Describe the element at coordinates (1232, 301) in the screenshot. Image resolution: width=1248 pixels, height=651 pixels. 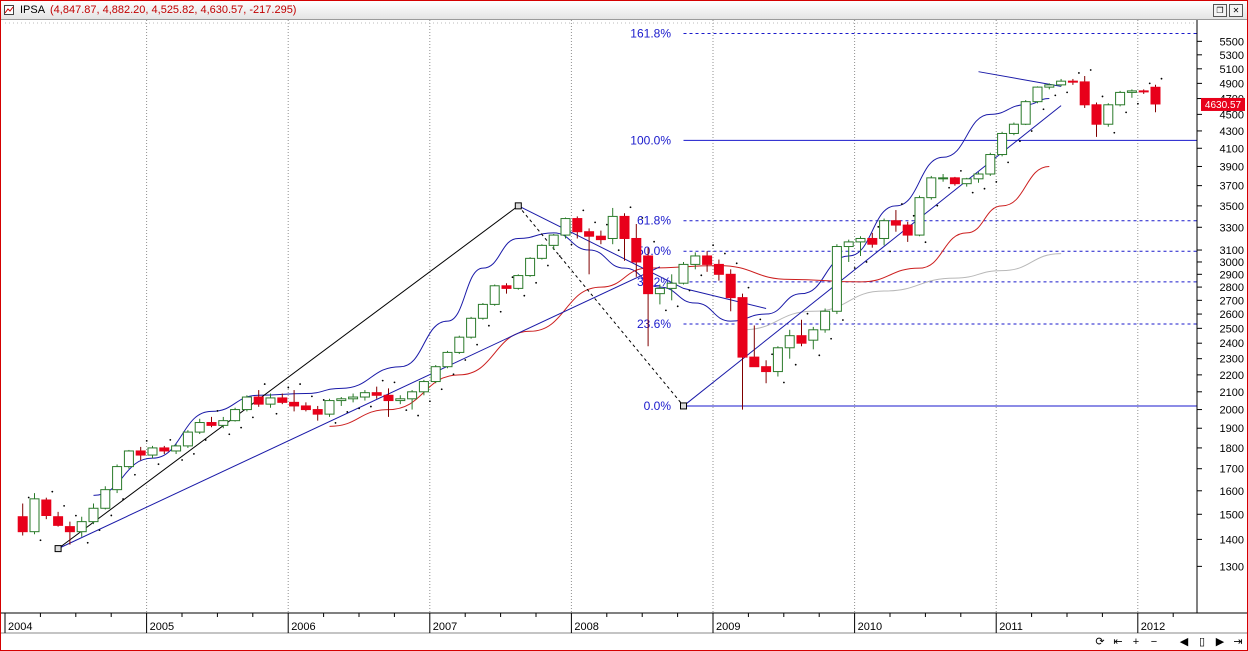
I see `y-tick-label: 2700` at that location.